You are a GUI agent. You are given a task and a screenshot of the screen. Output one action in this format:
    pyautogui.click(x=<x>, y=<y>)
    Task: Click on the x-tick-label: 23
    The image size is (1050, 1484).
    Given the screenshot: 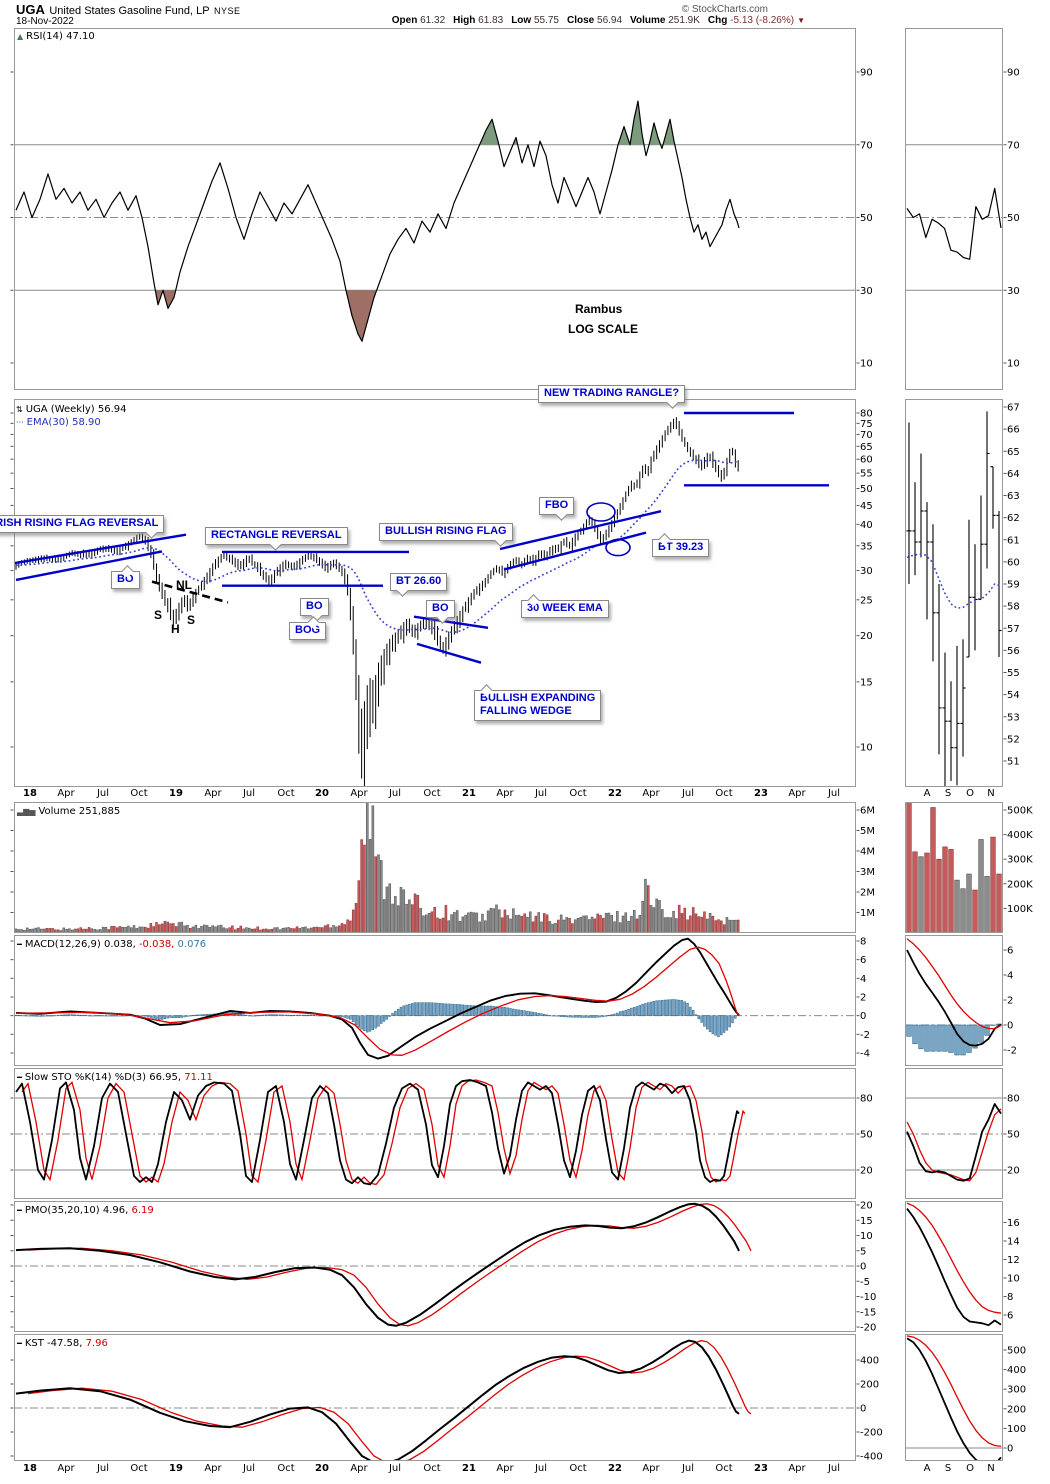 What is the action you would take?
    pyautogui.click(x=761, y=793)
    